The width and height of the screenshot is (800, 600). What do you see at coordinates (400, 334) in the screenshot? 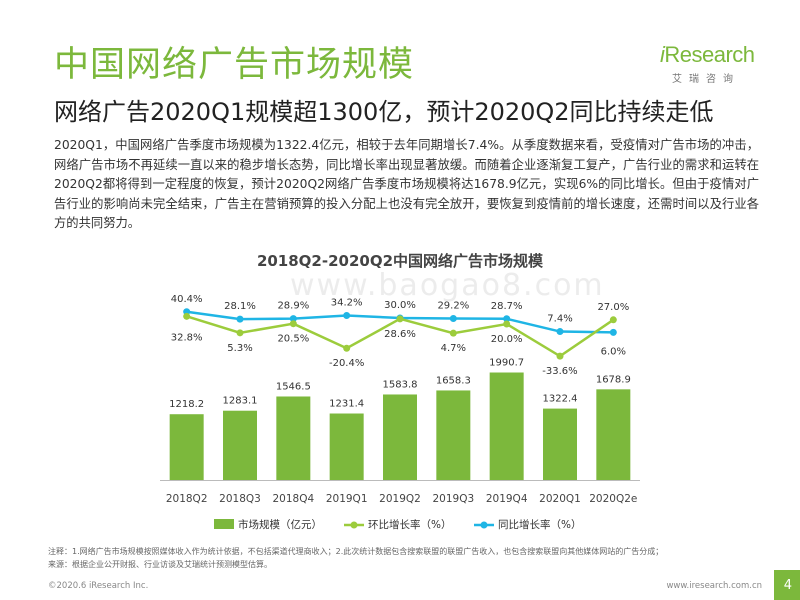
I see `mom-label-2019Q2: 28.6%` at bounding box center [400, 334].